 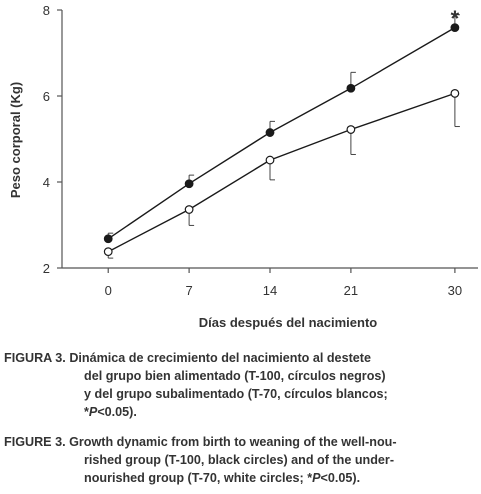 What do you see at coordinates (93, 412) in the screenshot?
I see `caption-es-p: P` at bounding box center [93, 412].